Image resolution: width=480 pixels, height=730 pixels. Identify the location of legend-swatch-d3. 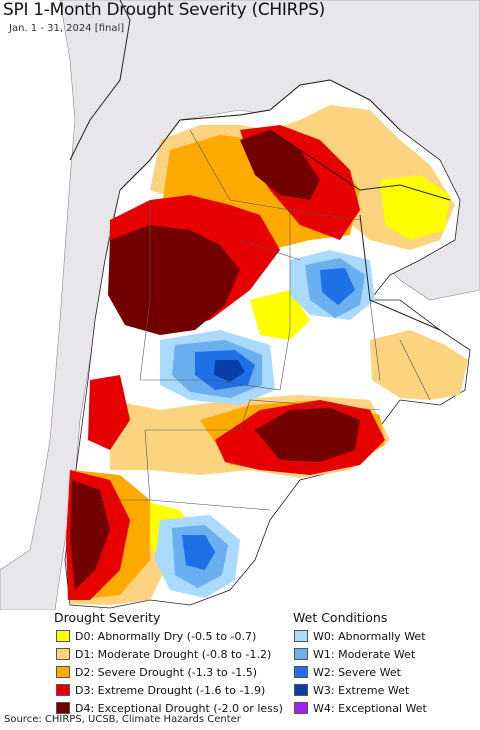
(63, 690).